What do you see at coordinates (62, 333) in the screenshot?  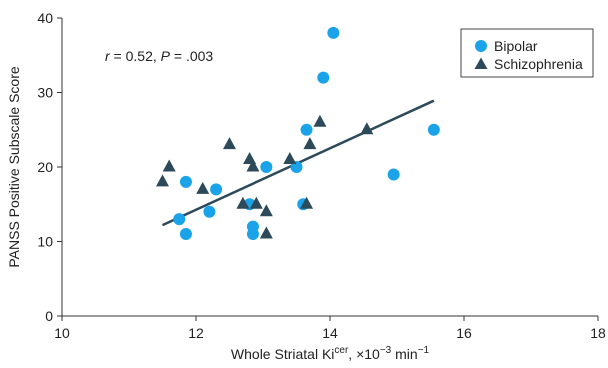 I see `x-tick-label: 10` at bounding box center [62, 333].